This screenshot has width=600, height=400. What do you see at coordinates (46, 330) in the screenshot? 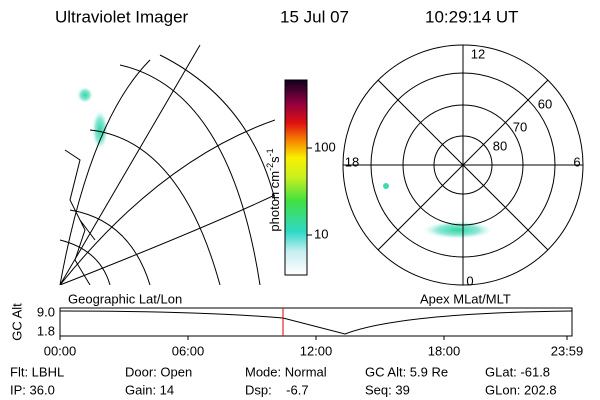
I see `y-tick-label: 1.8` at bounding box center [46, 330].